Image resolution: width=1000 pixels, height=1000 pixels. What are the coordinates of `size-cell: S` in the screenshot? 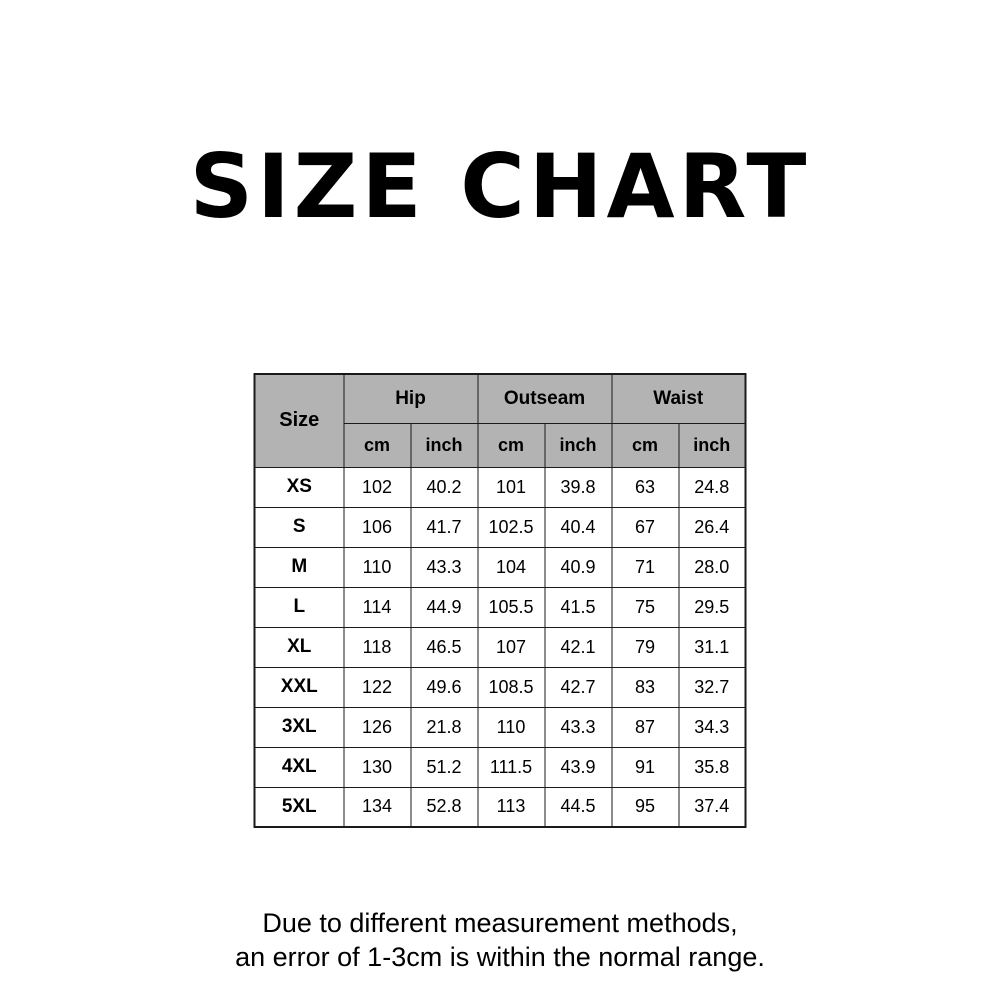 It's located at (299, 527).